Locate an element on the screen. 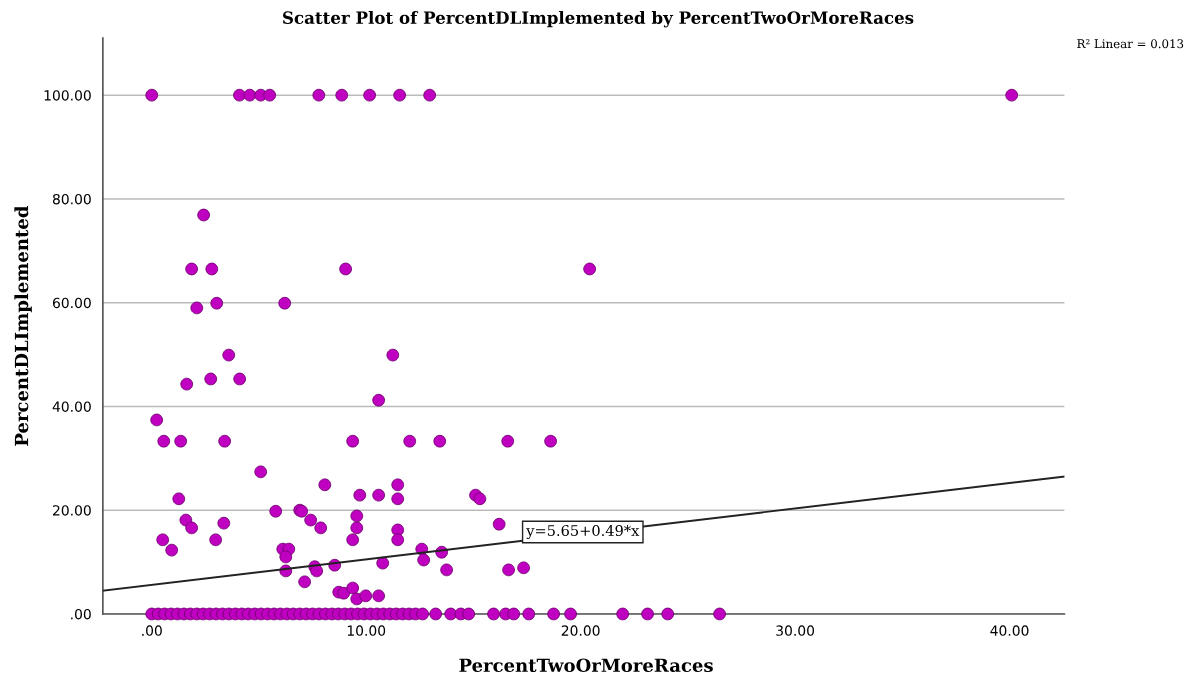  y-axis-title: PercentDLImplemented is located at coordinates (23, 325).